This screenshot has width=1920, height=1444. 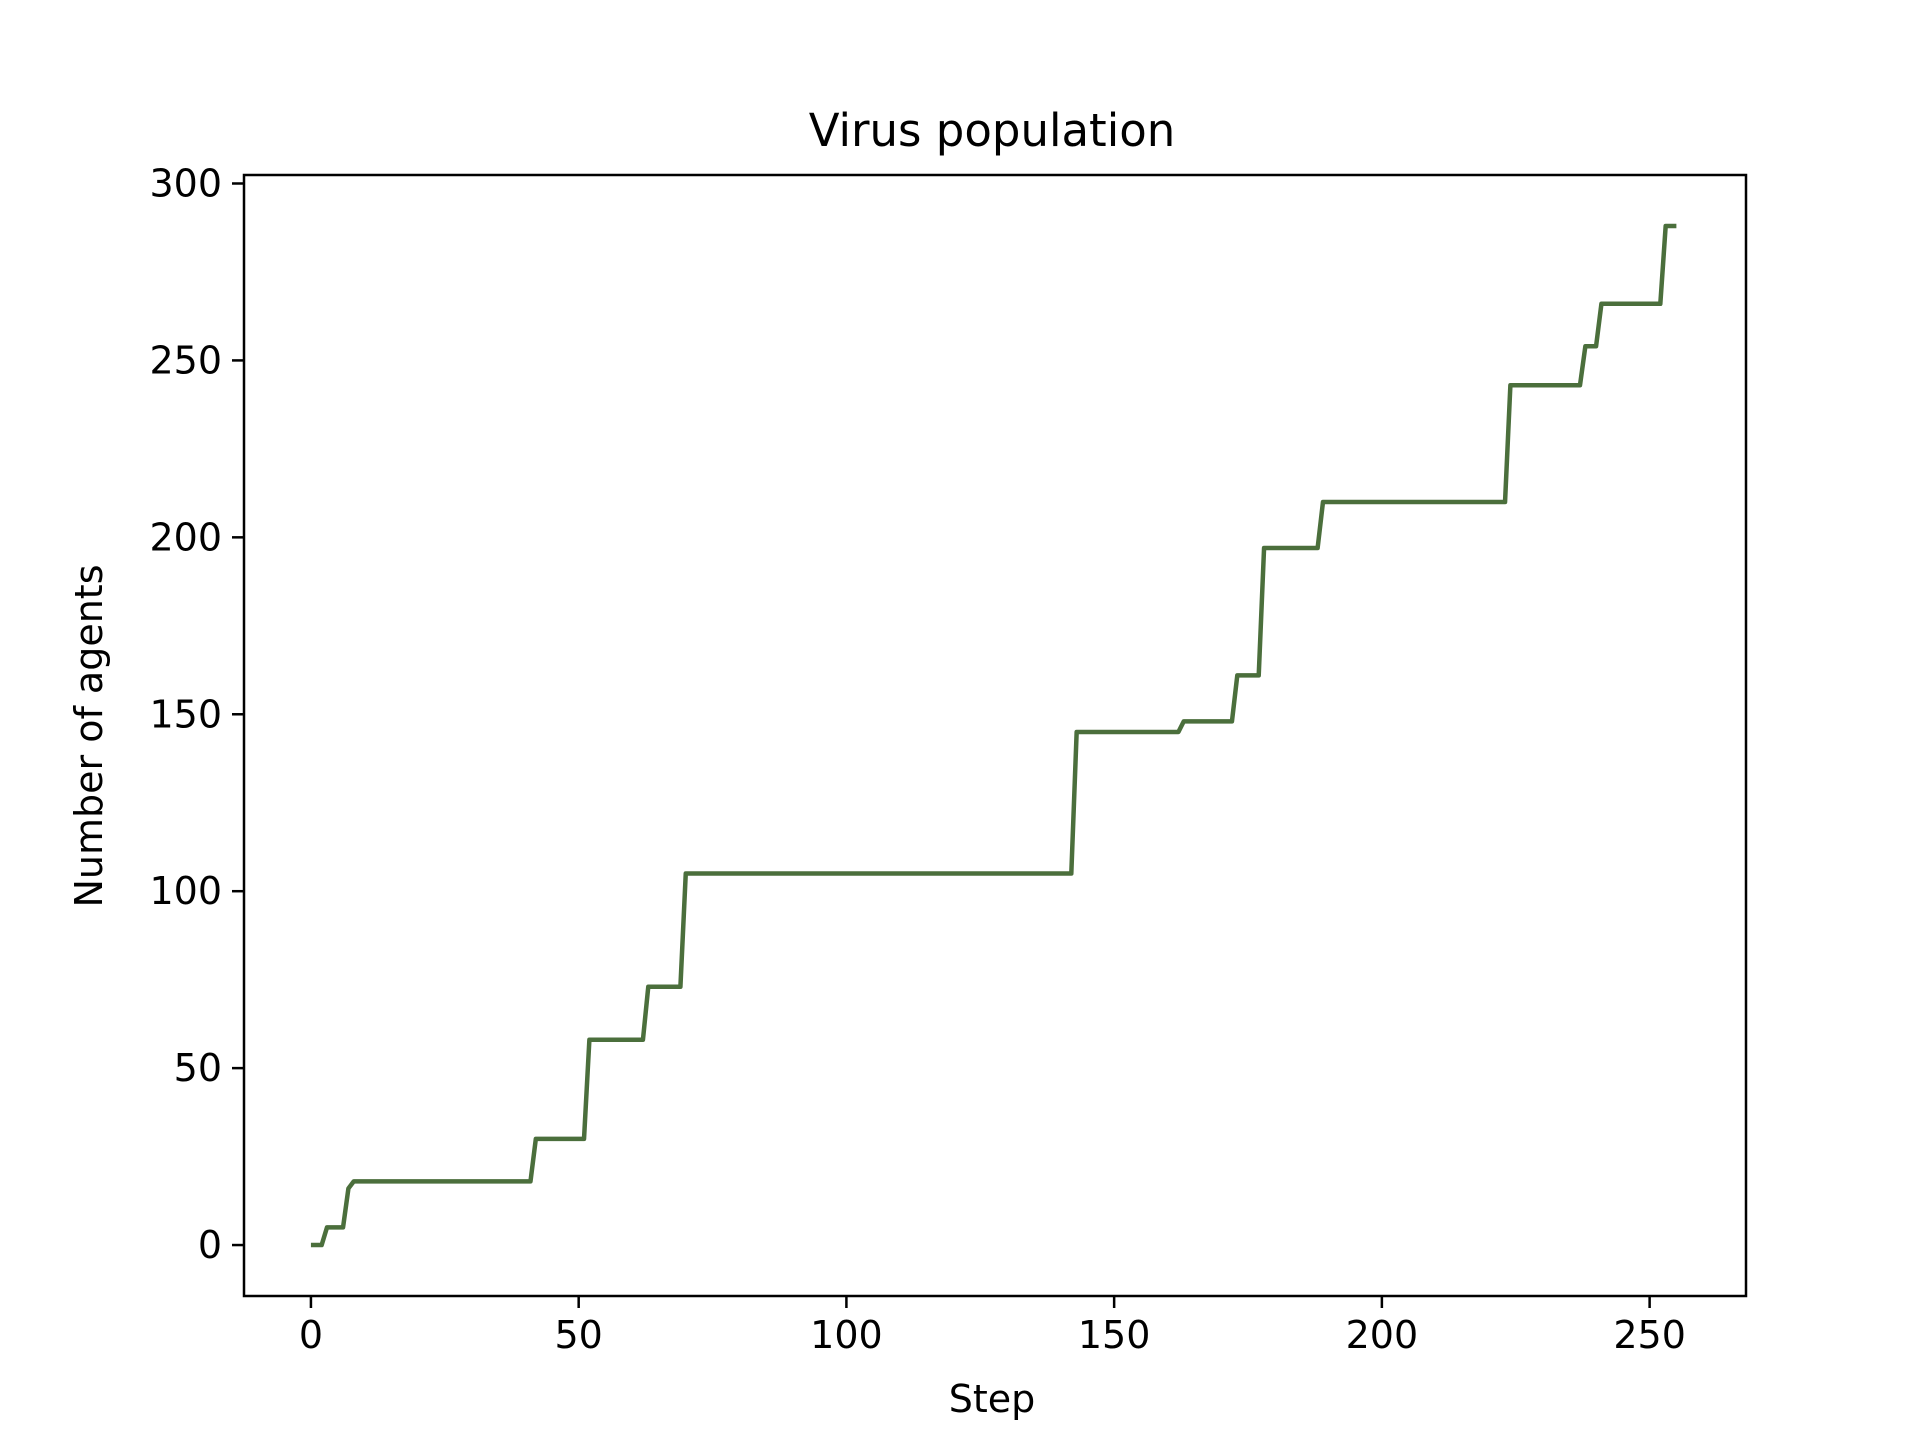 I want to click on y-tick-label: 300, so click(x=185, y=183).